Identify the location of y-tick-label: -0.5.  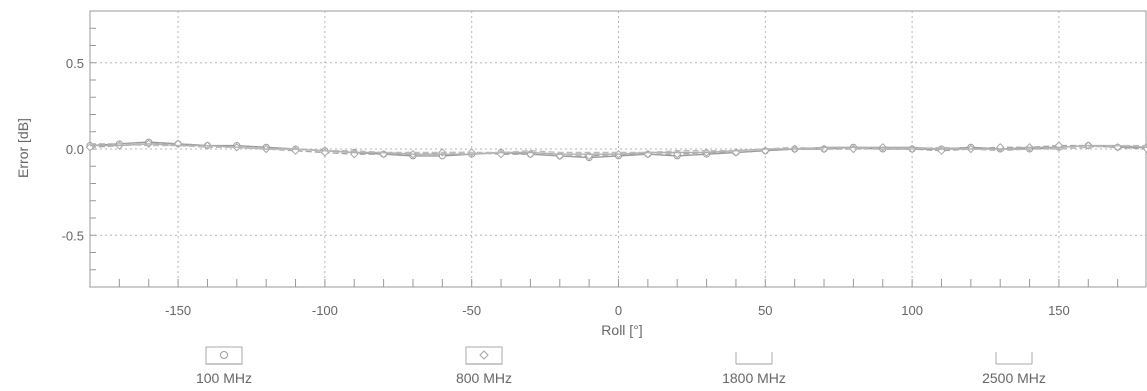
(73, 235).